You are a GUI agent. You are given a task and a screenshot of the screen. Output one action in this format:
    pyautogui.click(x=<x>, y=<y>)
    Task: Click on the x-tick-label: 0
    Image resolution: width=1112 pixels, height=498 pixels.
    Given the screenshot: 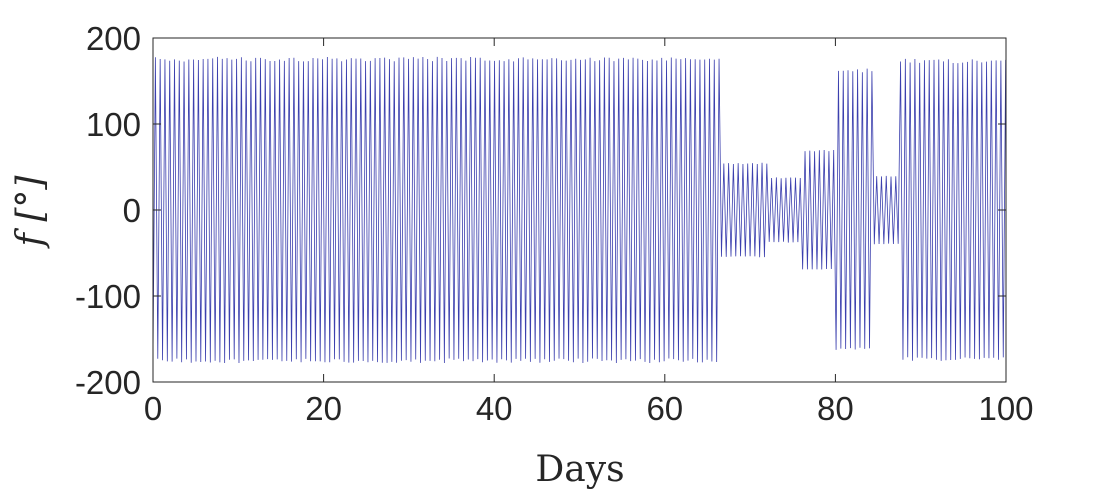 What is the action you would take?
    pyautogui.click(x=153, y=408)
    